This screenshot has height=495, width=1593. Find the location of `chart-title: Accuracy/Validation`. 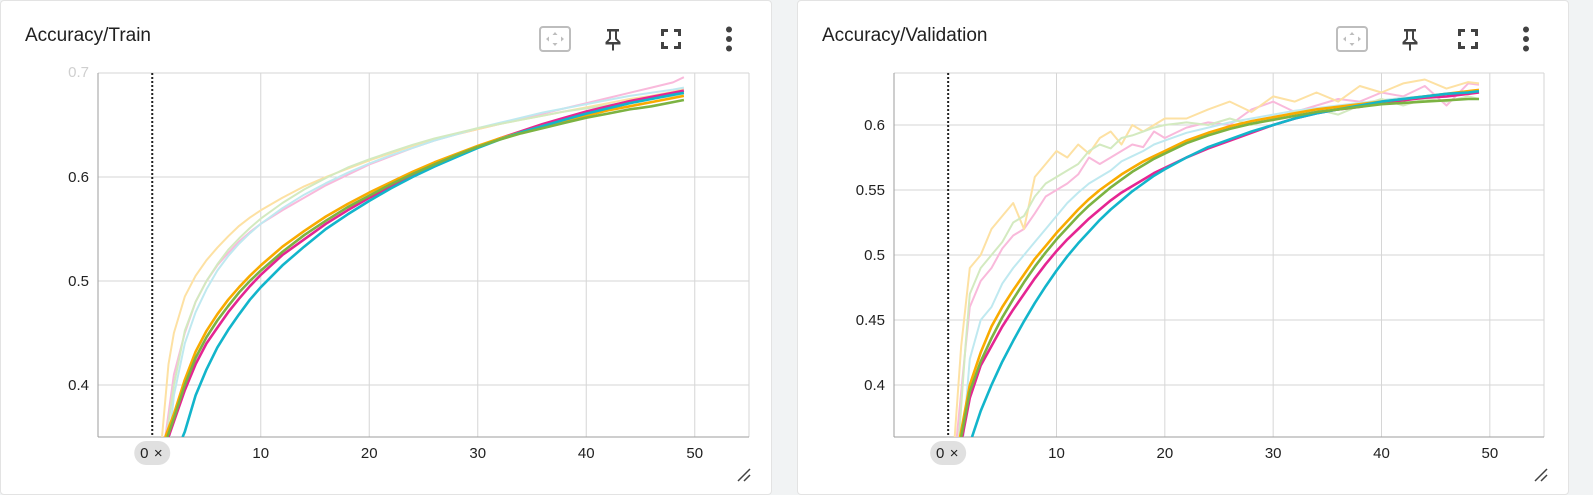

chart-title: Accuracy/Validation is located at coordinates (905, 35).